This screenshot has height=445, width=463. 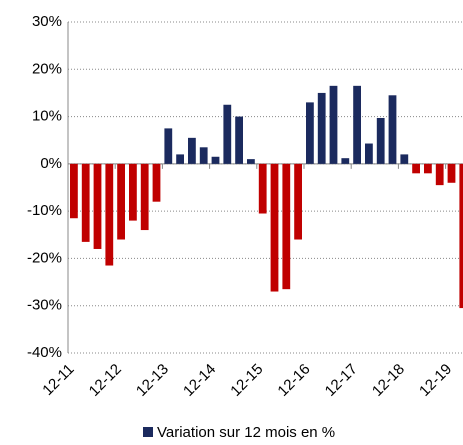 I want to click on y-tick-label: 0%, so click(x=51, y=163).